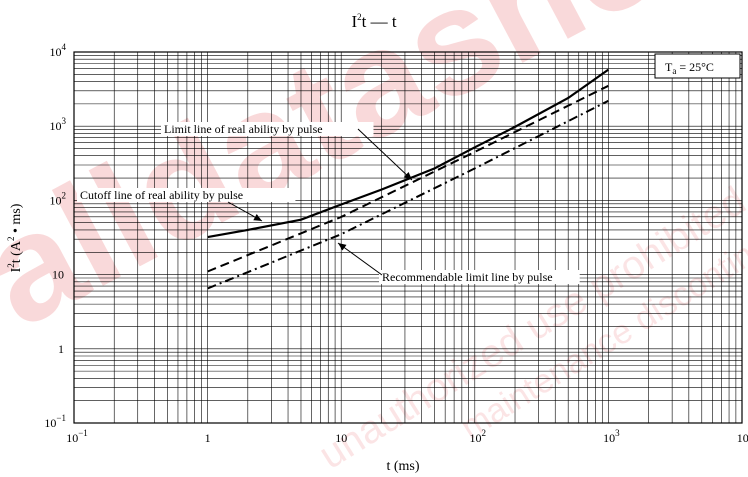 The width and height of the screenshot is (748, 477). Describe the element at coordinates (58, 198) in the screenshot. I see `y-tick-label: 10²` at that location.